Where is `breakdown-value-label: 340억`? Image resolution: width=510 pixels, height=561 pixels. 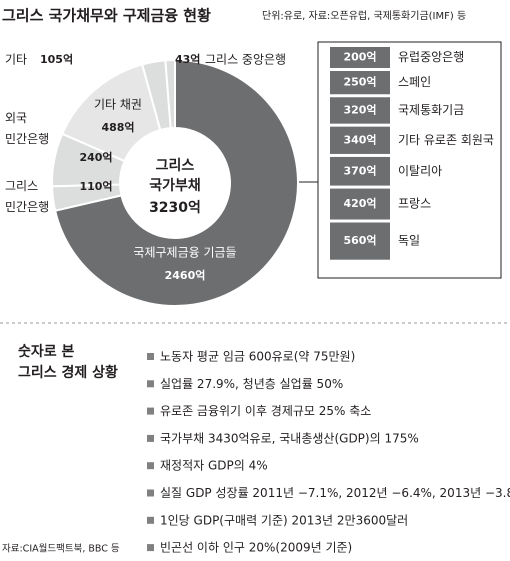 breakdown-value-label: 340억 is located at coordinates (359, 139).